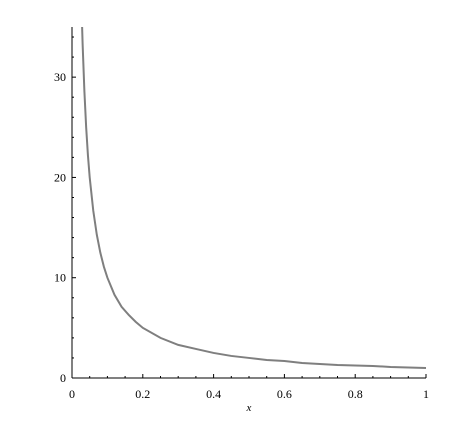 This screenshot has height=421, width=457. What do you see at coordinates (284, 394) in the screenshot?
I see `x-tick-label: 0.6` at bounding box center [284, 394].